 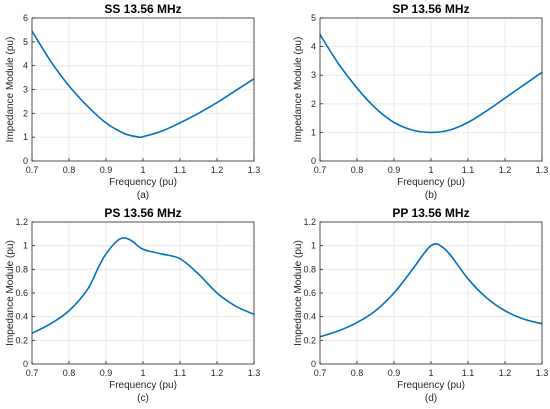 What do you see at coordinates (143, 195) in the screenshot?
I see `panel-label: (a)` at bounding box center [143, 195].